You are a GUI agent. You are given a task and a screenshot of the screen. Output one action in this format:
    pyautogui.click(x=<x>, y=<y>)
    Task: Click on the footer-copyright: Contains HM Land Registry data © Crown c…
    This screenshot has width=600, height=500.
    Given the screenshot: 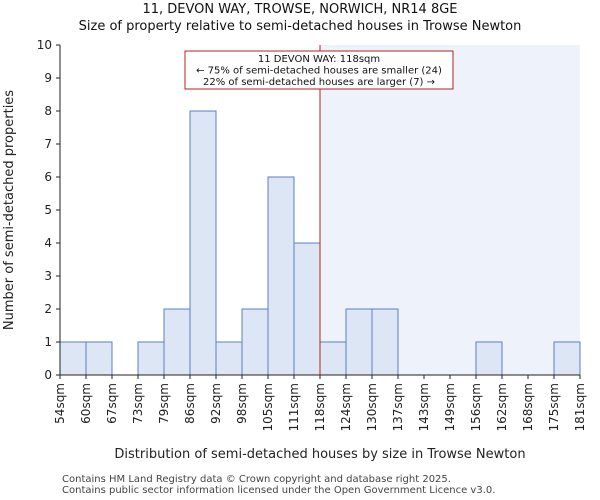 What is the action you would take?
    pyautogui.click(x=256, y=479)
    